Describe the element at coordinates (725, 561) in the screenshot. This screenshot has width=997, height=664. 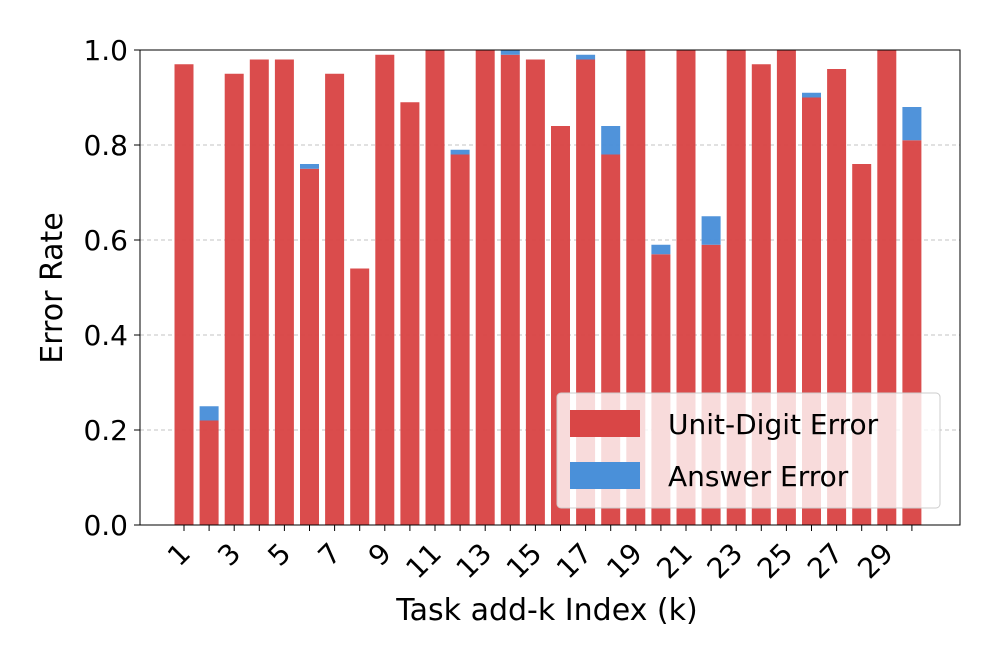
I see `x-tick-label: 23` at that location.